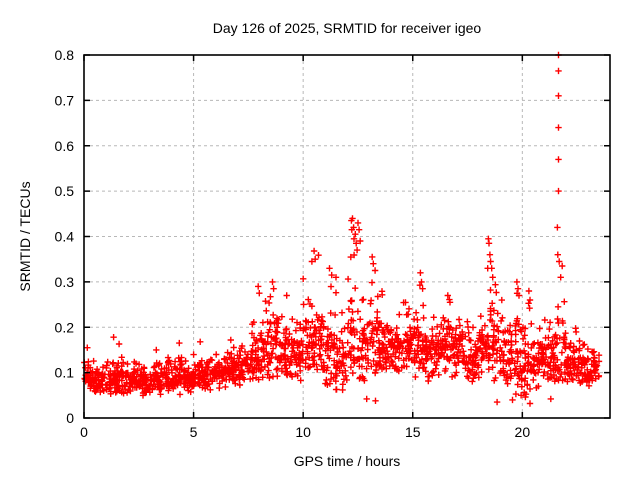  I want to click on y-tick-label: 0.5, so click(65, 191).